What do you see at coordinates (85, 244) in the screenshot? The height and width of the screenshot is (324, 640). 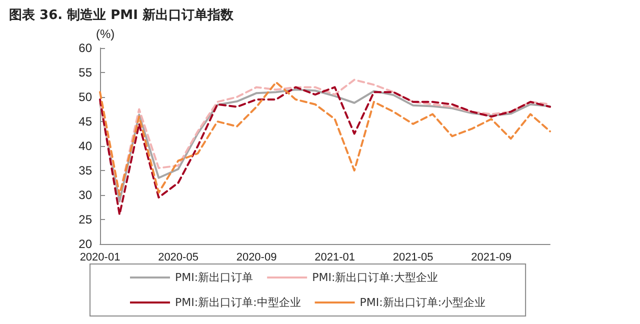 I see `y-tick-label: 20` at bounding box center [85, 244].